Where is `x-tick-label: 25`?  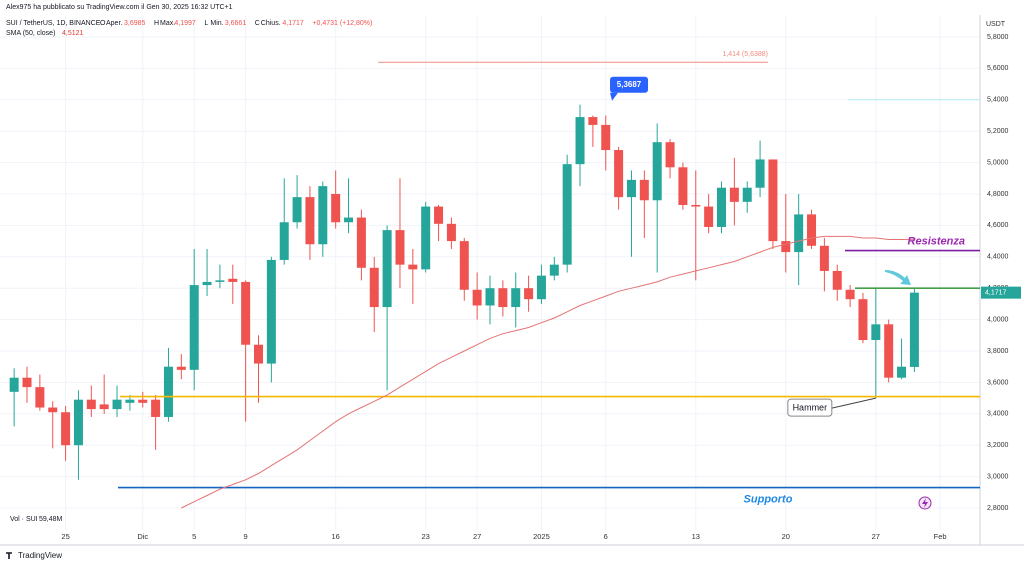 x-tick-label: 25 is located at coordinates (65, 536).